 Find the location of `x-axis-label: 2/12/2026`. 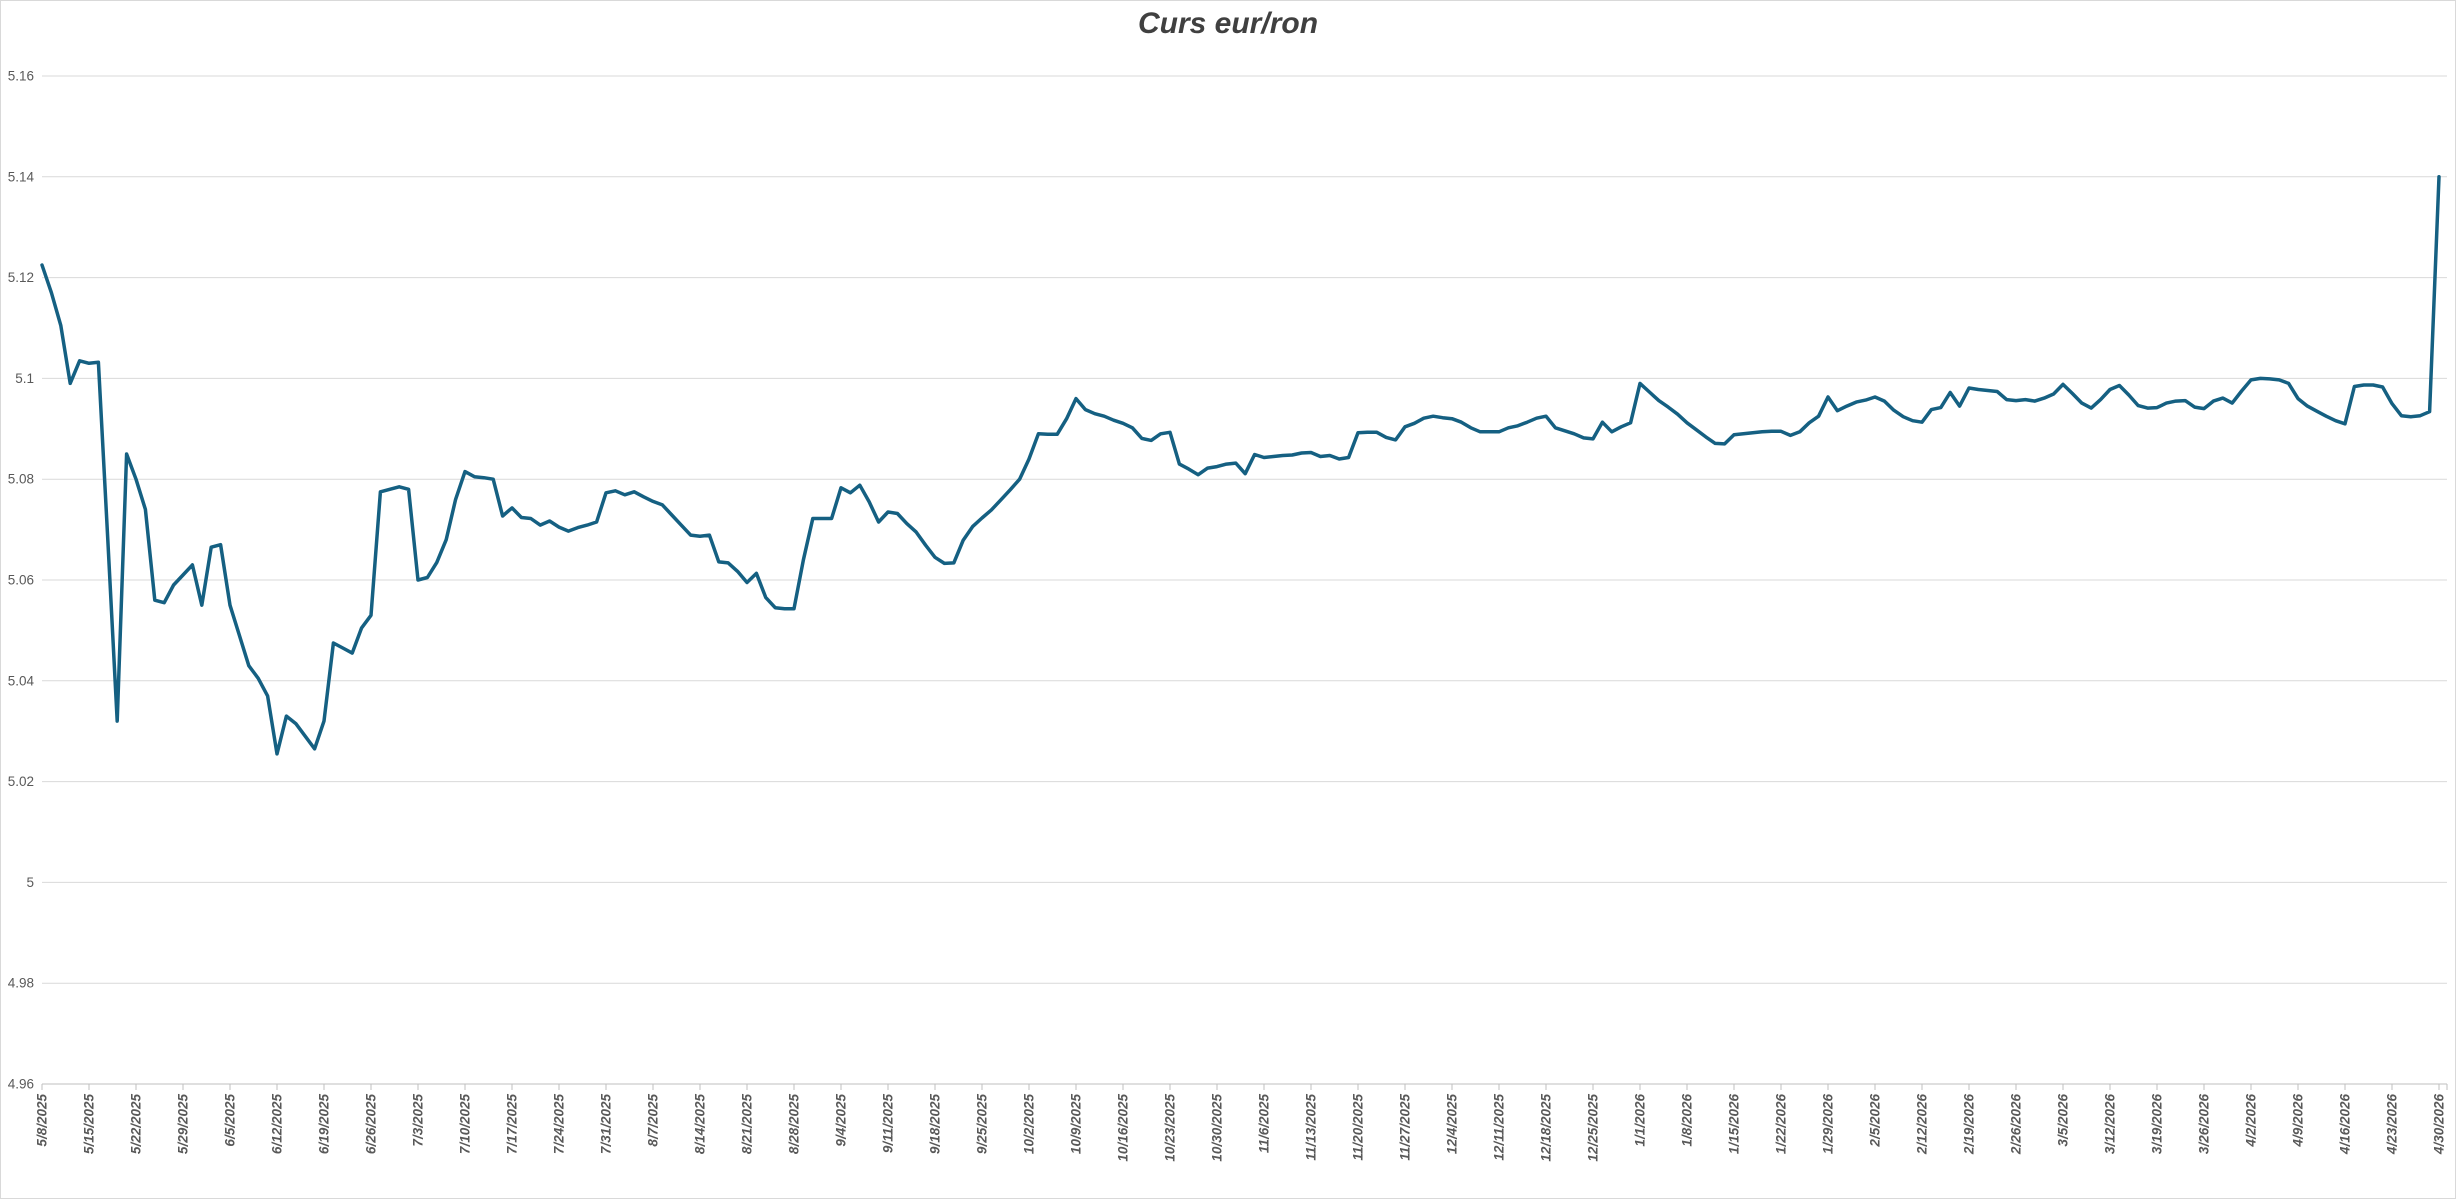

x-axis-label: 2/12/2026 is located at coordinates (1922, 1125).